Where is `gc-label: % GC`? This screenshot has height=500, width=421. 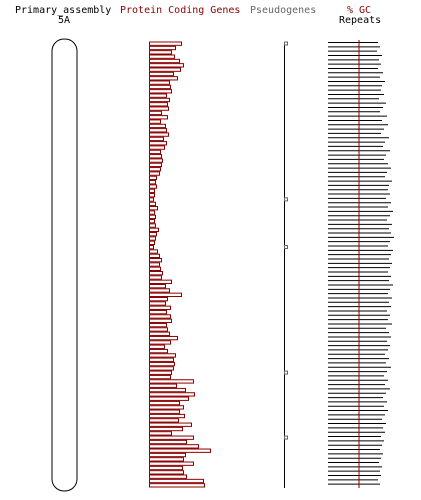 gc-label: % GC is located at coordinates (359, 10).